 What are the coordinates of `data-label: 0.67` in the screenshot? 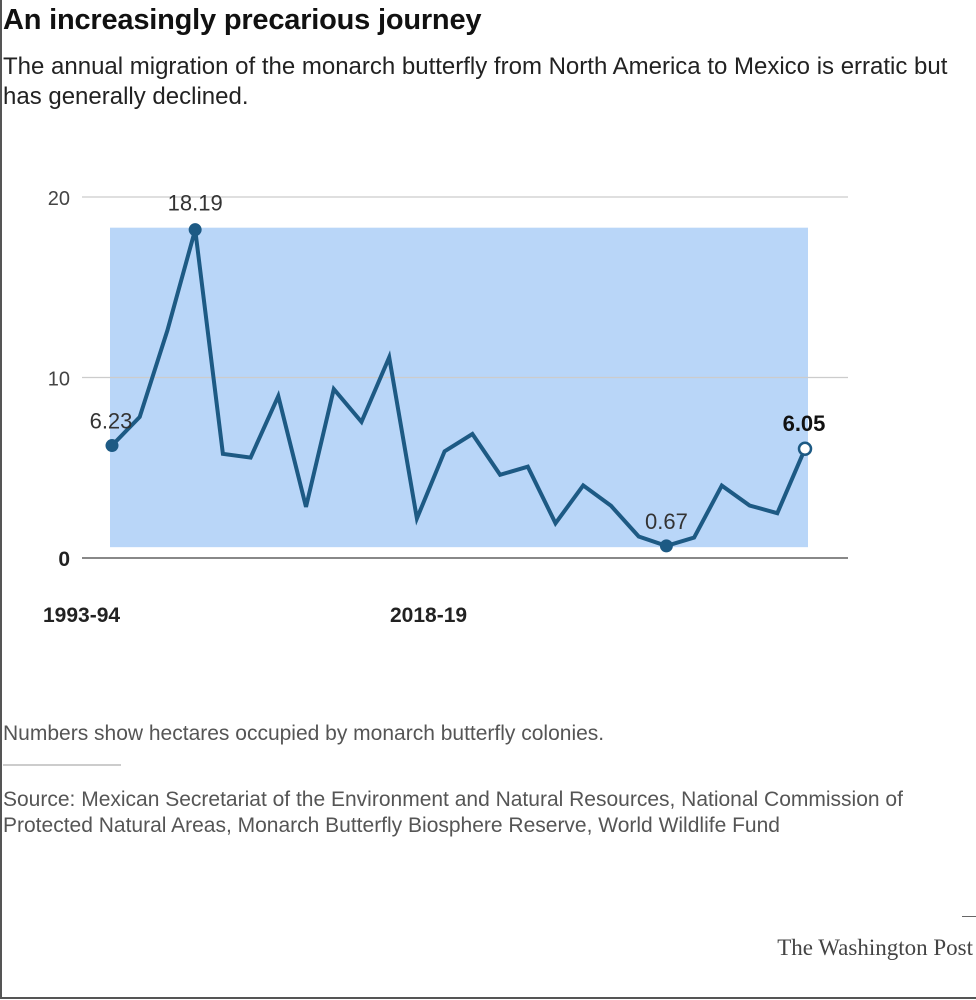 It's located at (666, 521).